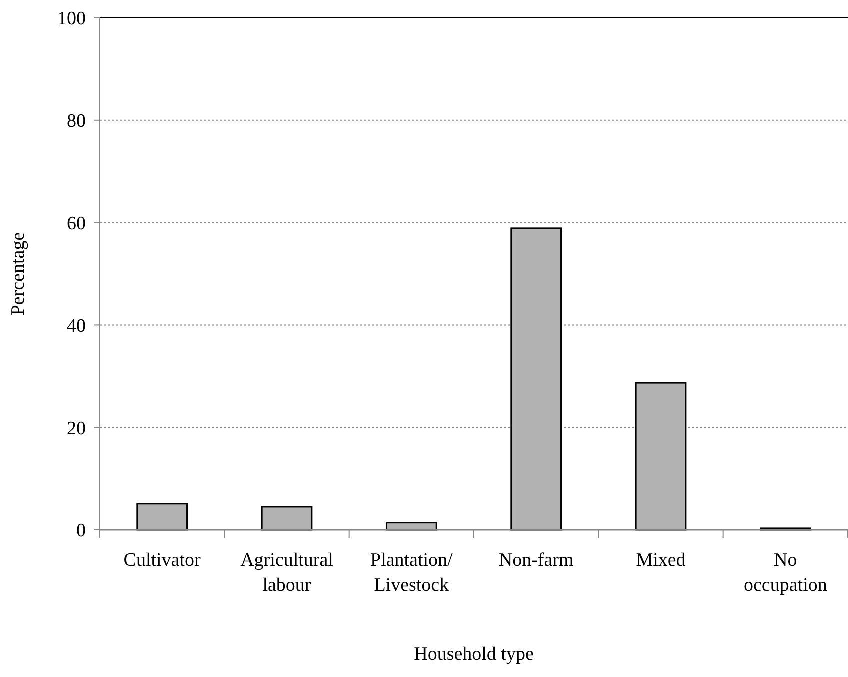 This screenshot has height=677, width=848. Describe the element at coordinates (536, 560) in the screenshot. I see `x-tick-label: Non-farm` at that location.